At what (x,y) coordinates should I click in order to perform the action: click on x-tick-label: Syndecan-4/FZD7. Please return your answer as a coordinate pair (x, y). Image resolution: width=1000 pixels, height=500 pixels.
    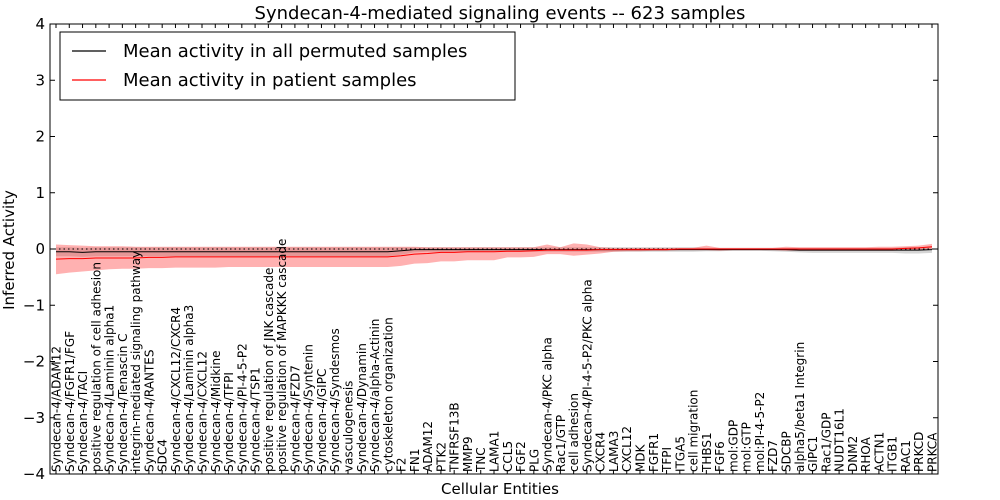
    Looking at the image, I should click on (295, 418).